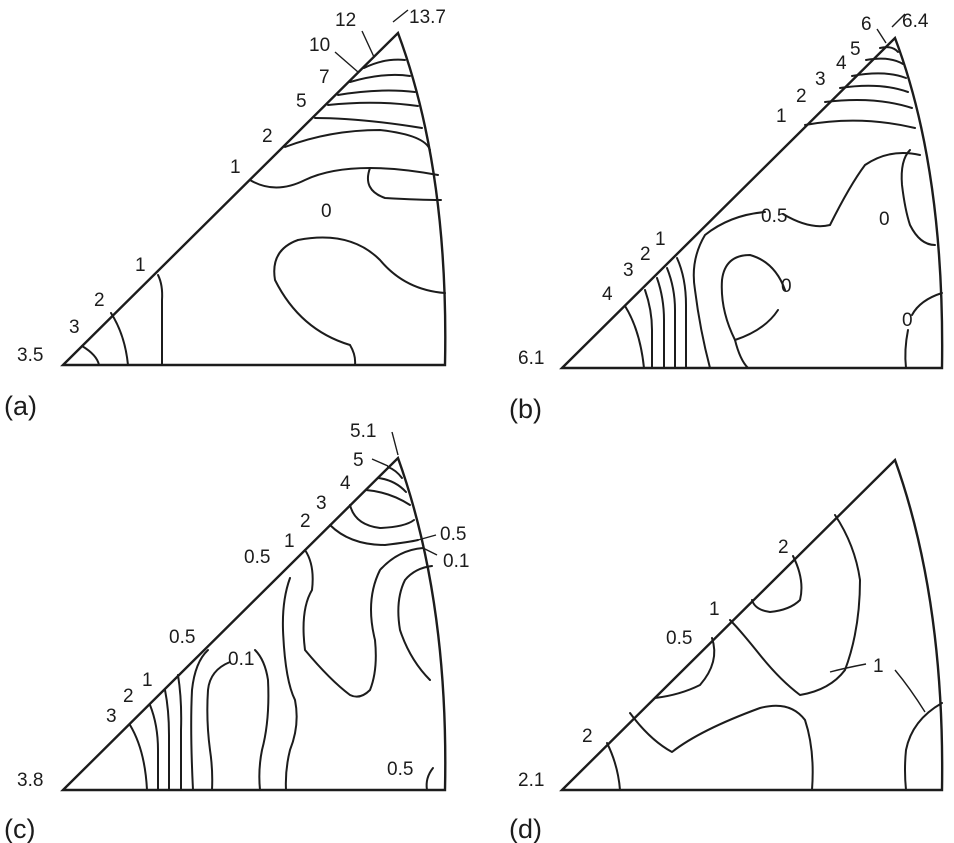  Describe the element at coordinates (19, 828) in the screenshot. I see `panel-tag: (c)` at that location.